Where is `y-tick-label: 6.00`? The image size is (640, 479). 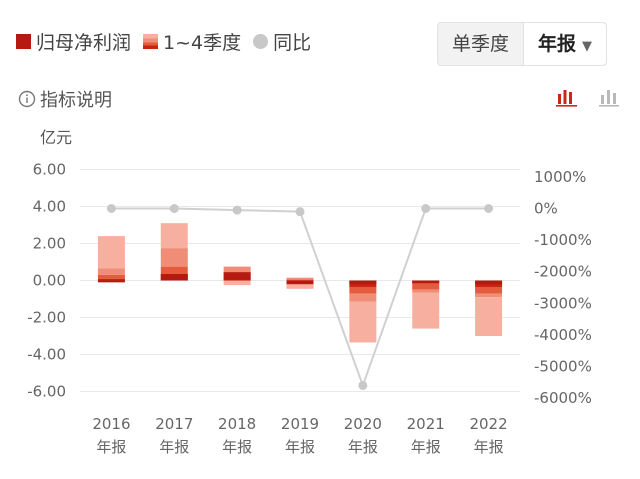 y-tick-label: 6.00 is located at coordinates (49, 170).